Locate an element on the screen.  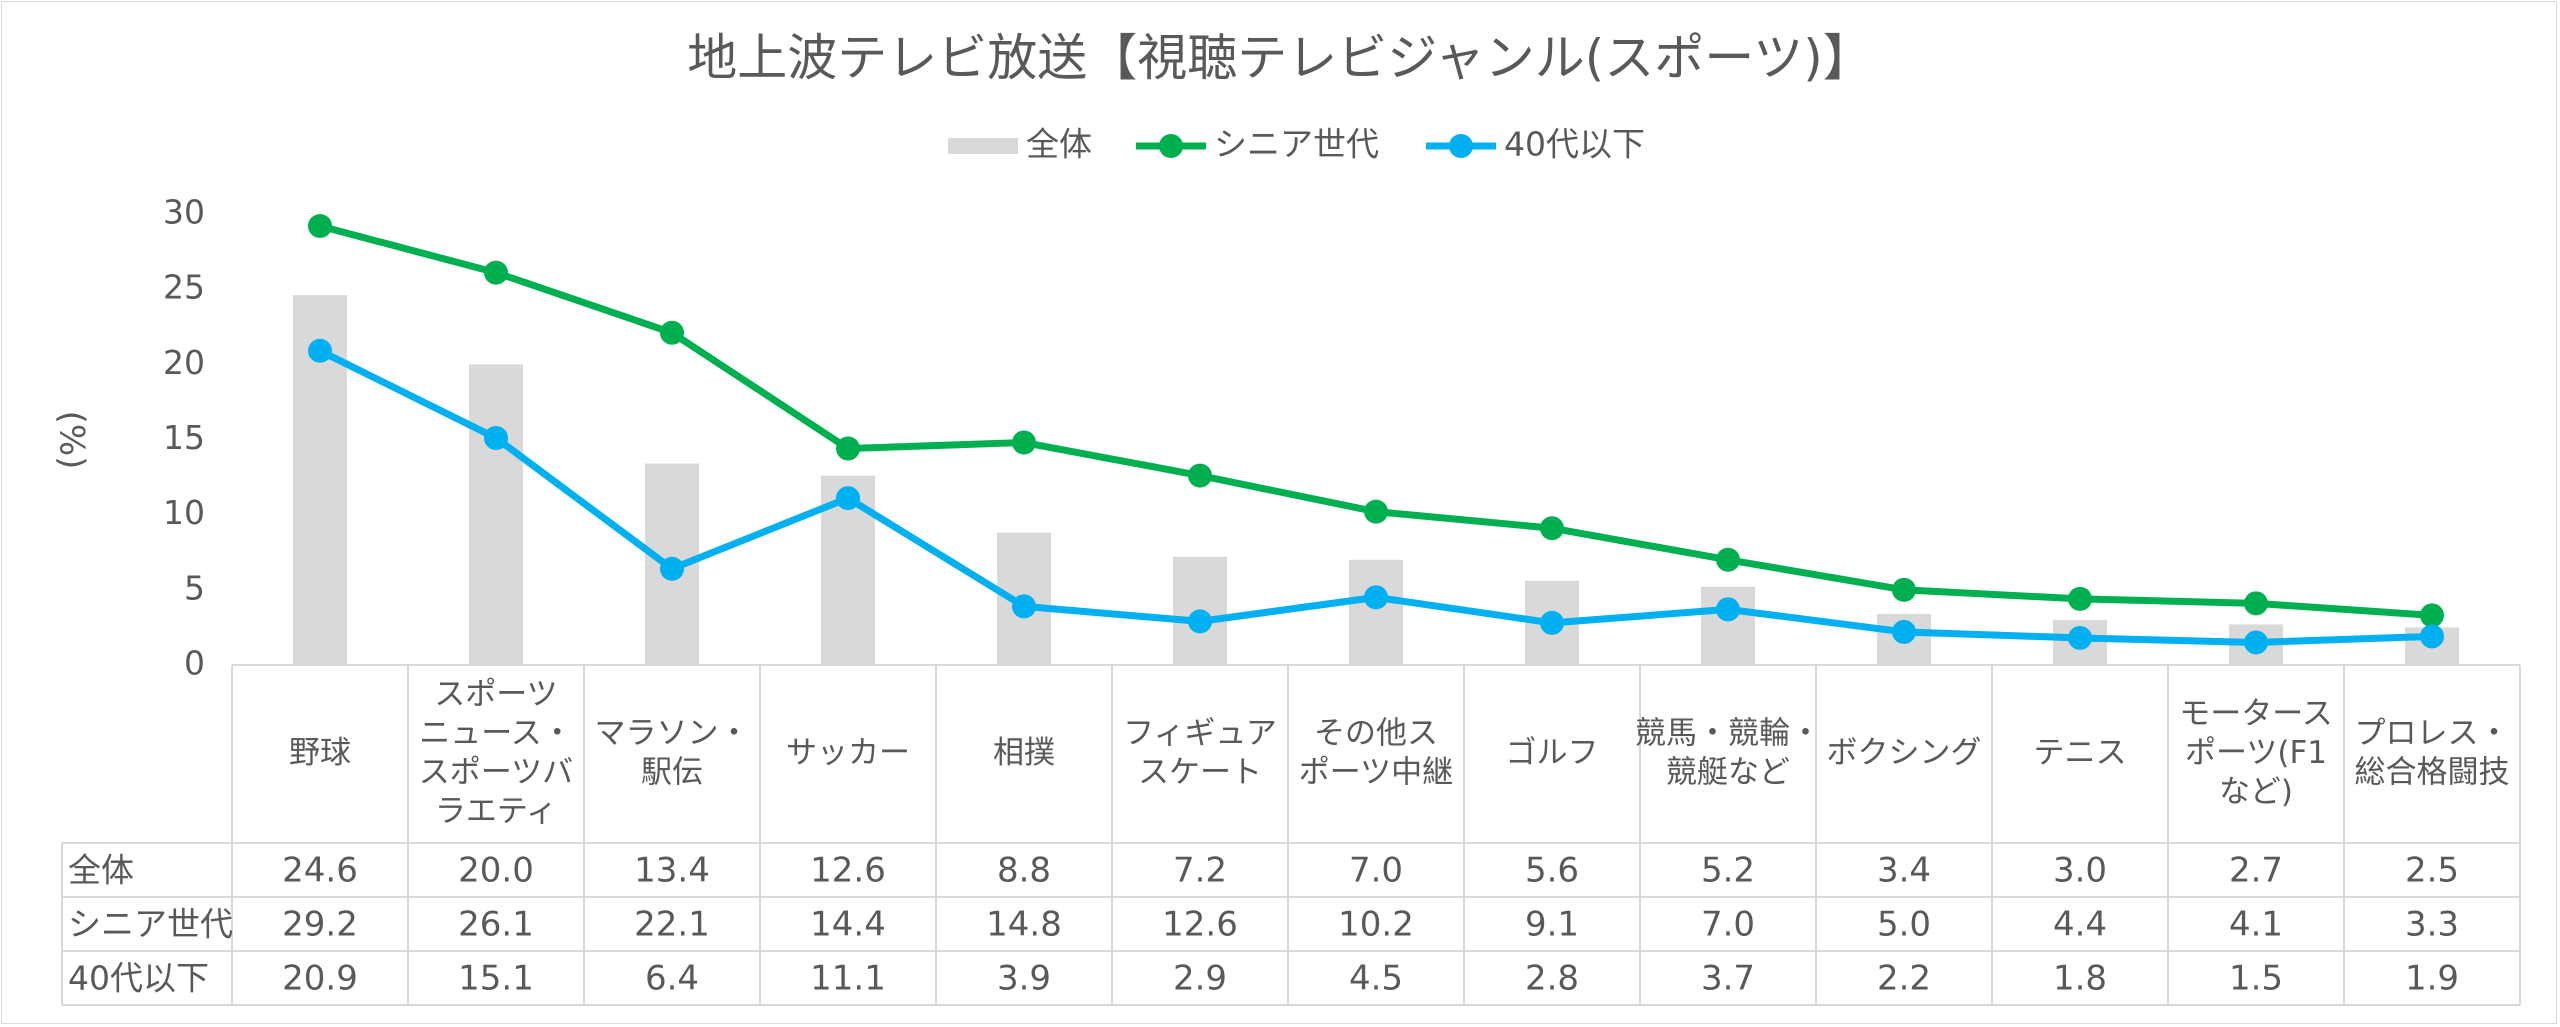
legend-label: 全体 is located at coordinates (1059, 144).